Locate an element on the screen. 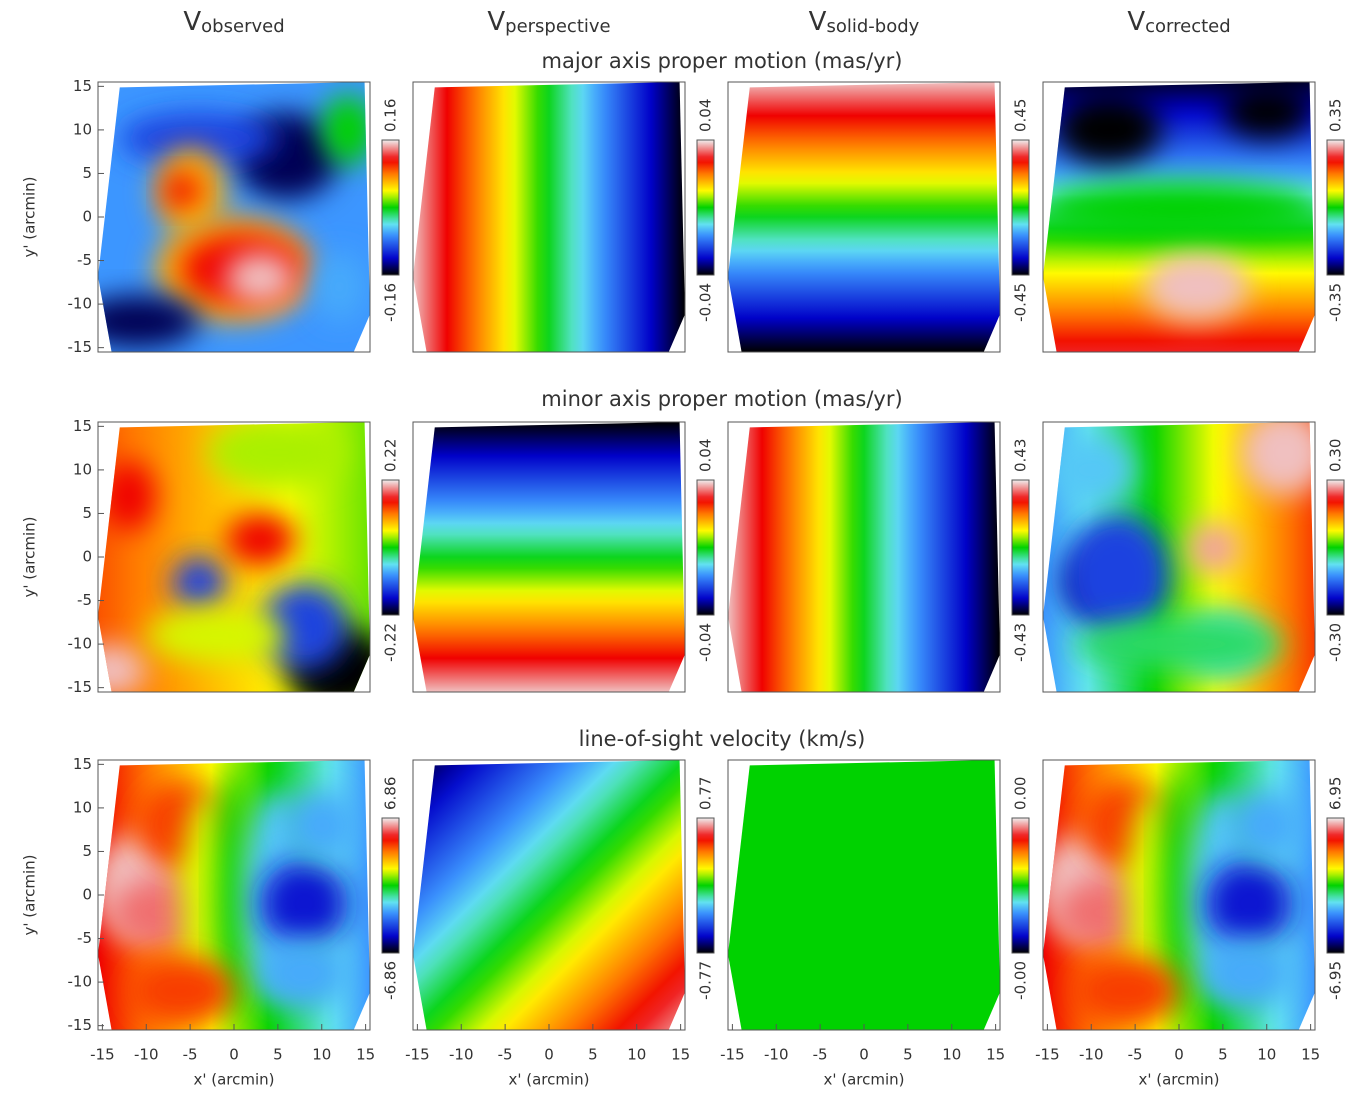 The width and height of the screenshot is (1357, 1099). colorbar-tick-label: 0.43 is located at coordinates (1021, 455).